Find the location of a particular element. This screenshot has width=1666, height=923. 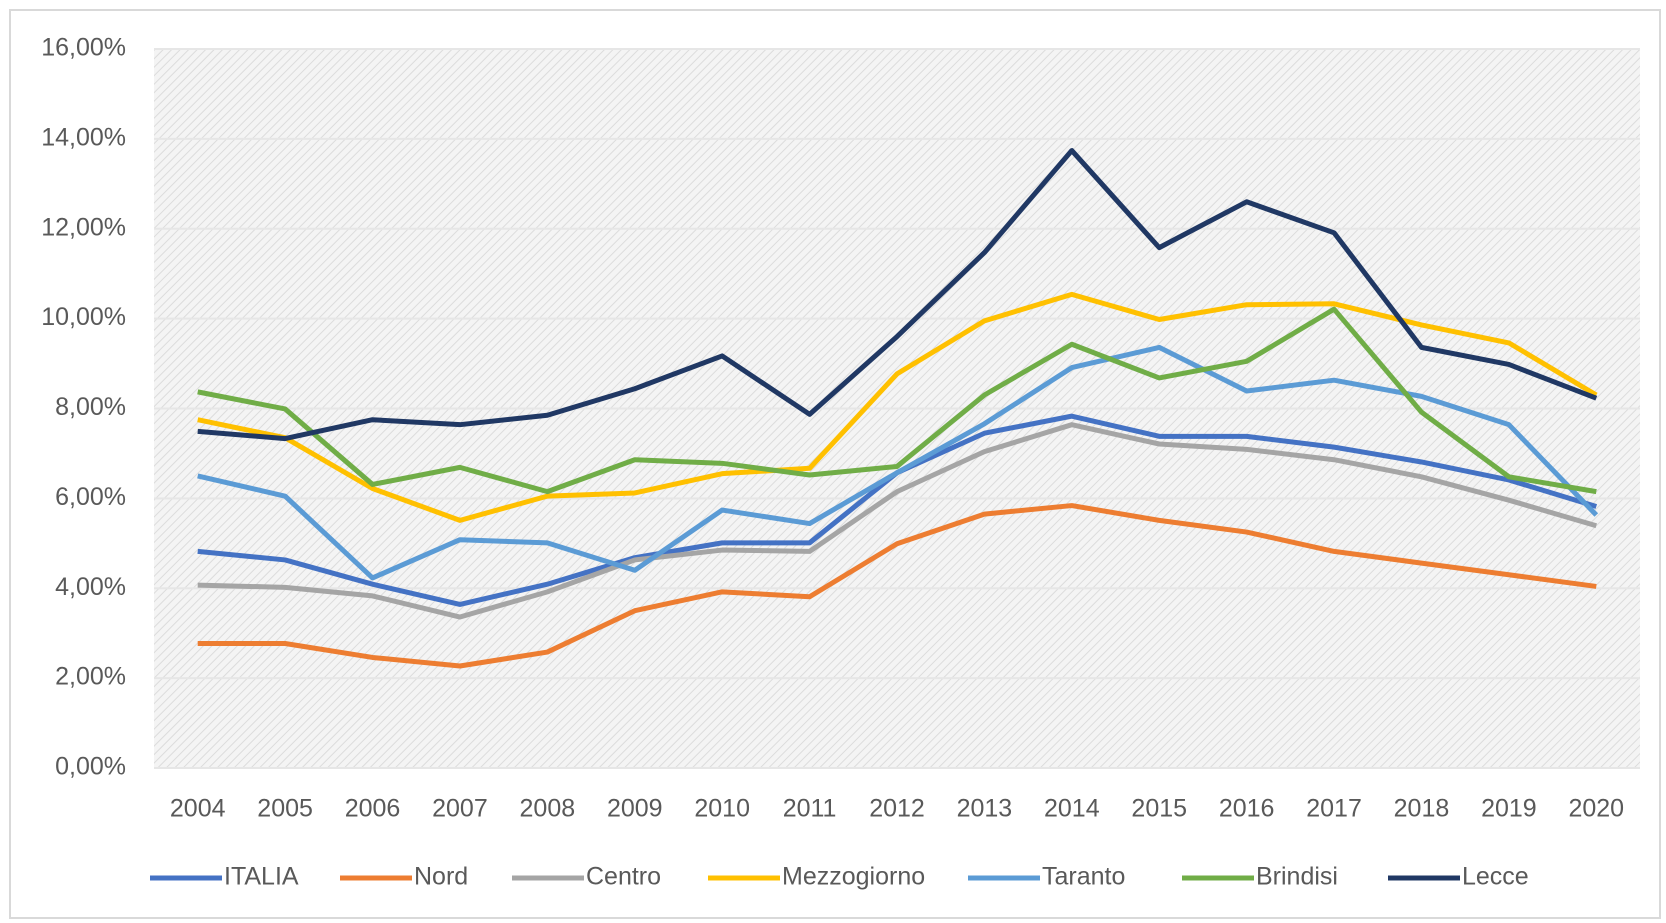

y-tick-label: 8,00% is located at coordinates (90, 407).